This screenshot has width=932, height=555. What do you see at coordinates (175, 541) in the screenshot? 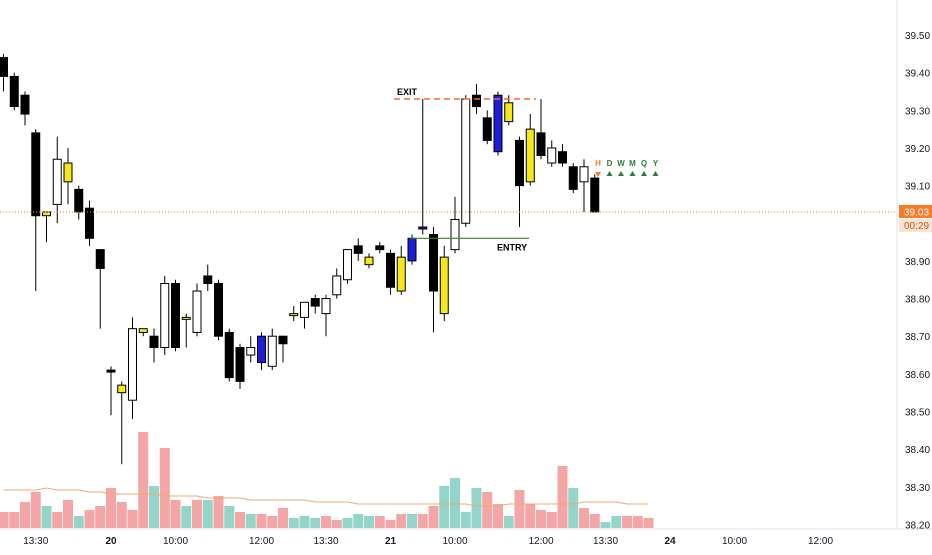
I see `time-tick-label: 10:00` at bounding box center [175, 541].